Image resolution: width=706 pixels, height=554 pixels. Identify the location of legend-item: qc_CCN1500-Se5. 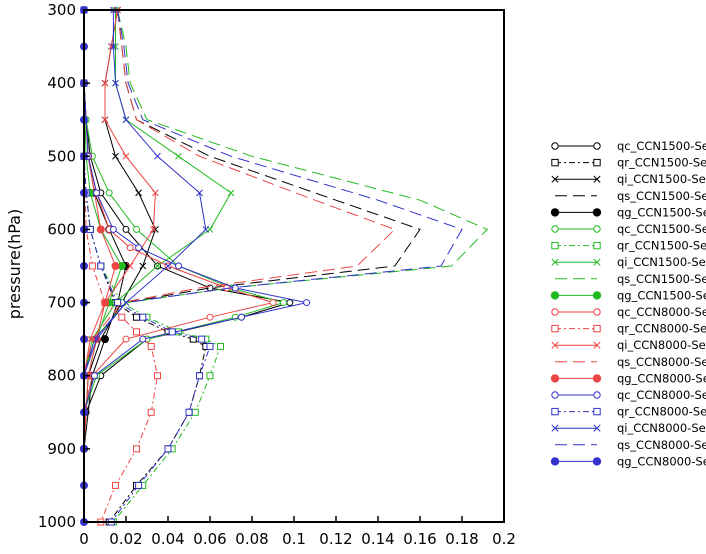
(628, 146).